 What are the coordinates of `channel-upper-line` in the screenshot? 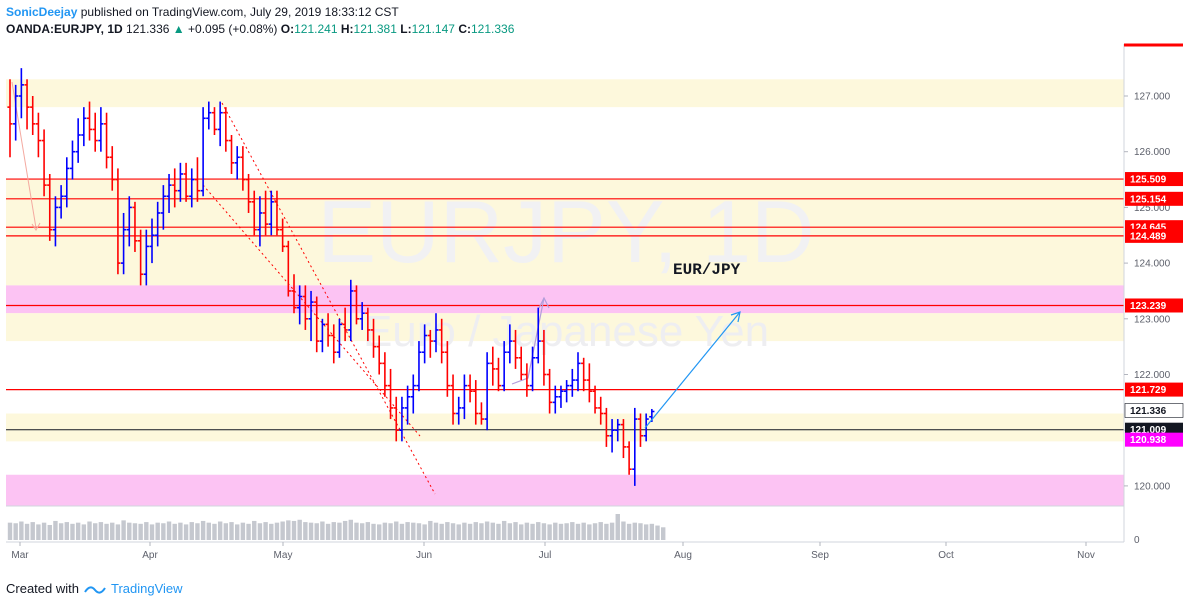 It's located at (328, 298).